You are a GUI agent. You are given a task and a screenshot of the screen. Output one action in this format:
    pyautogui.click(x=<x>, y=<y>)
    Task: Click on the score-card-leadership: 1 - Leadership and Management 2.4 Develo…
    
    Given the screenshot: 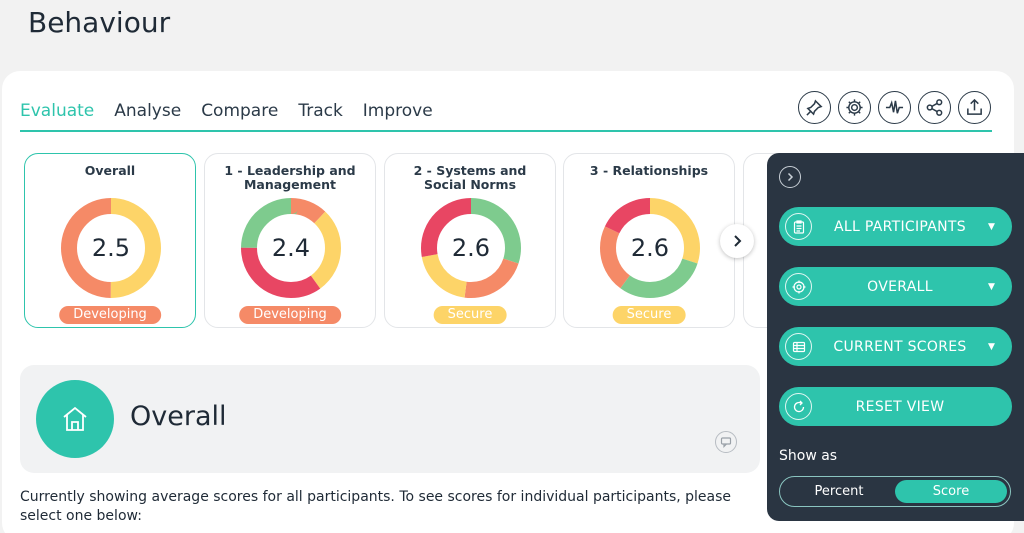 What is the action you would take?
    pyautogui.click(x=290, y=240)
    